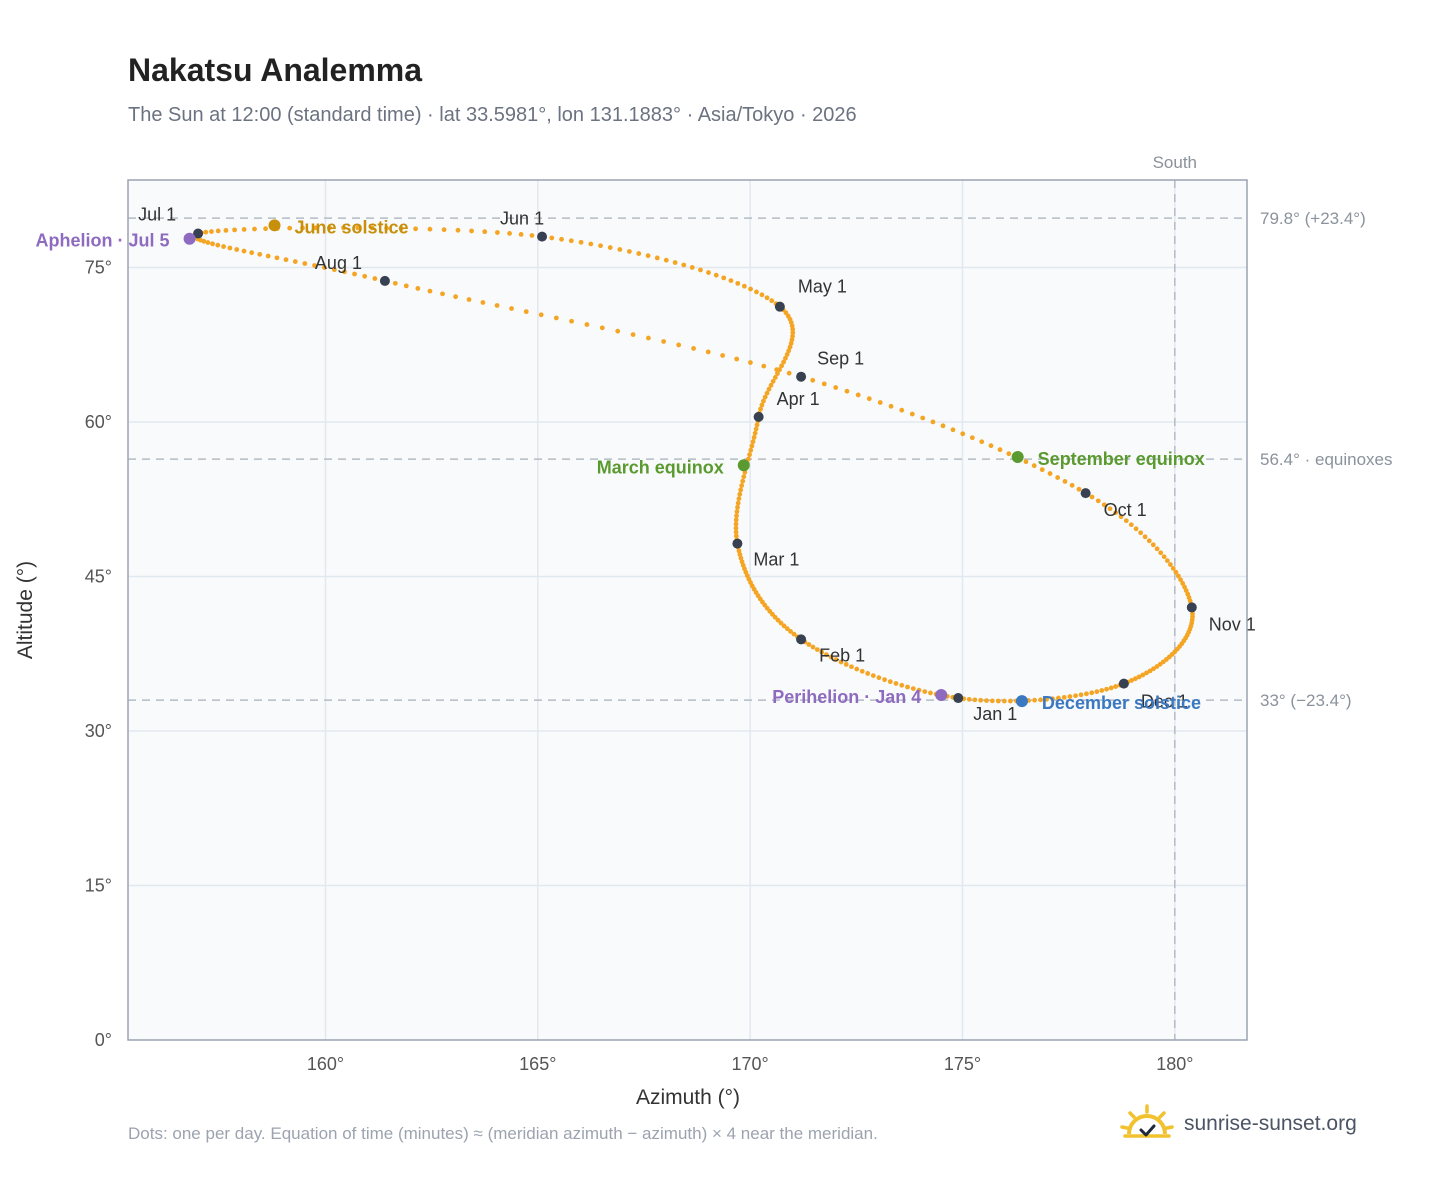 Image resolution: width=1448 pixels, height=1188 pixels. I want to click on event-label: September equinox, so click(1121, 459).